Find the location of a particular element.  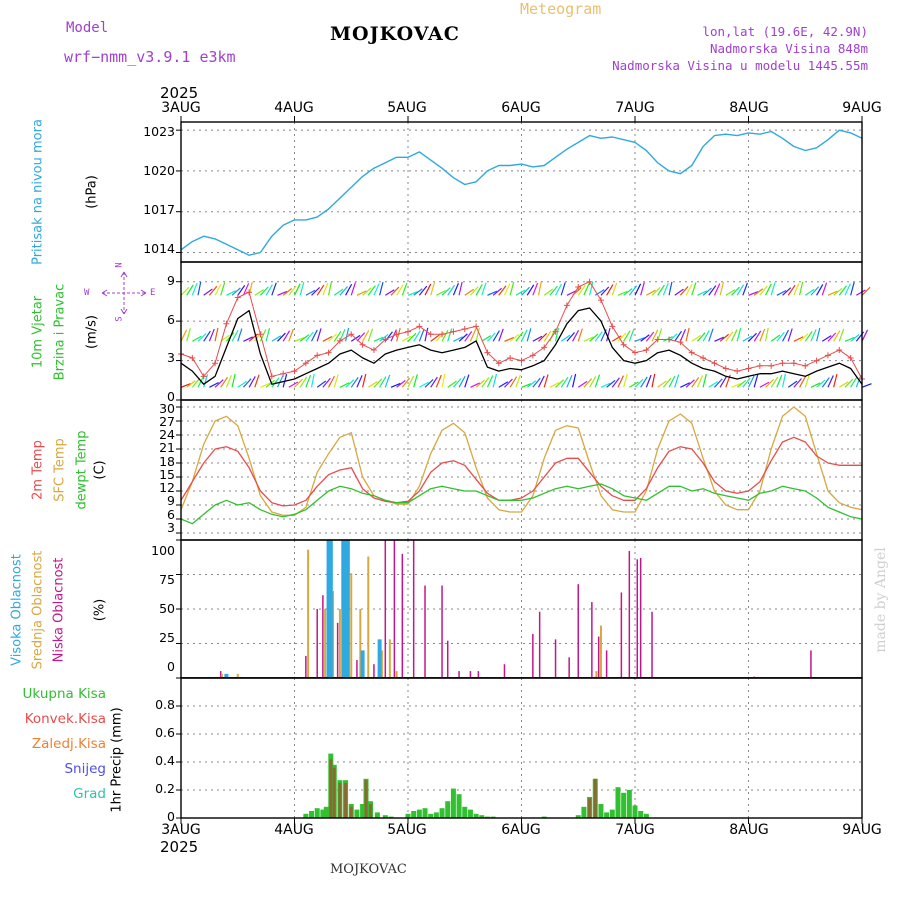

tick-label: 75 is located at coordinates (167, 579).